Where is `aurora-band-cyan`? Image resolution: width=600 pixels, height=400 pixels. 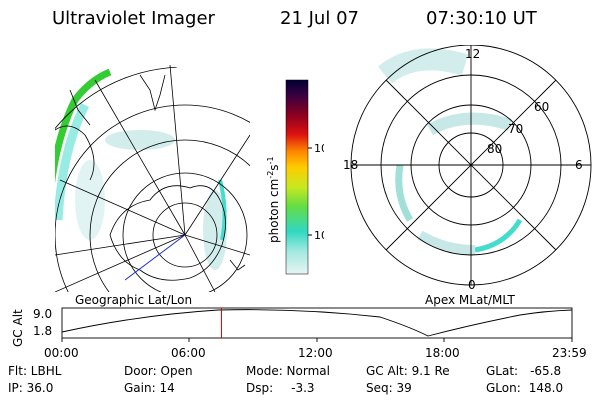 aurora-band-cyan is located at coordinates (72, 161).